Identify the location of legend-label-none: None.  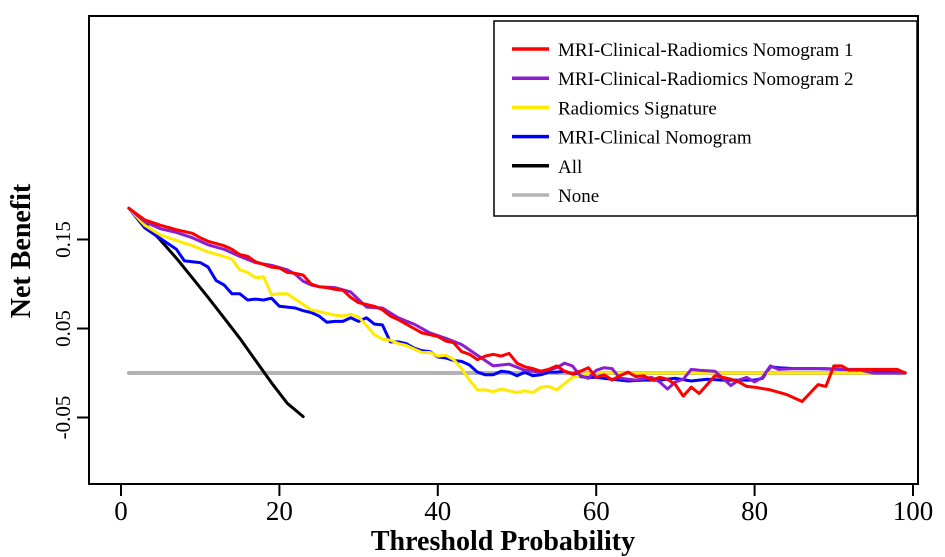
(578, 196).